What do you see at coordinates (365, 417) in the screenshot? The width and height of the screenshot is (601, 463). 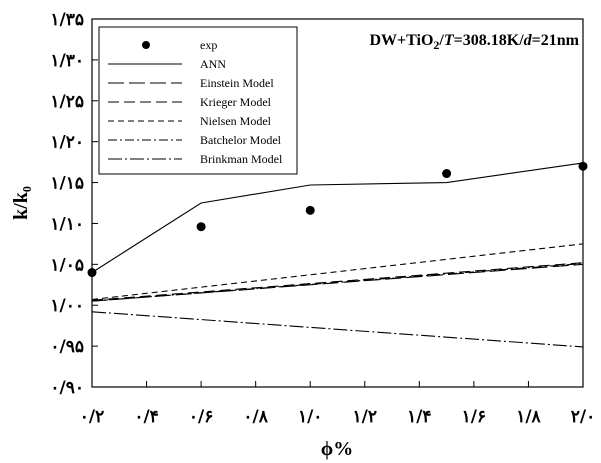 I see `x-tick-label: ۱/۲` at bounding box center [365, 417].